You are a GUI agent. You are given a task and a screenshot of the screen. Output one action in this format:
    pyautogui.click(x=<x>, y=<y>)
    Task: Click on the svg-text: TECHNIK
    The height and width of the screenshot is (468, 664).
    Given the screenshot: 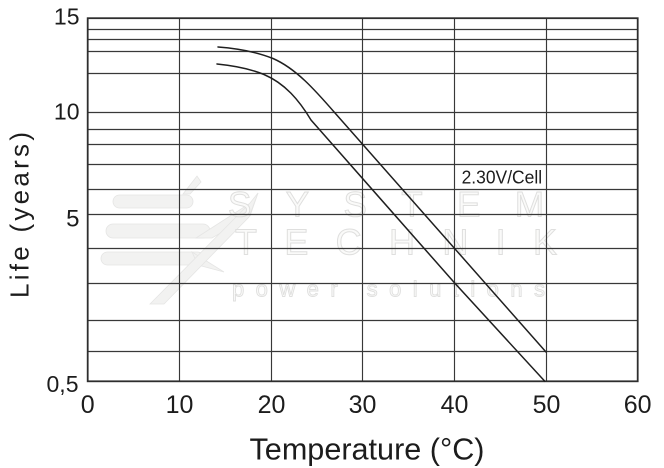 What is the action you would take?
    pyautogui.click(x=396, y=242)
    